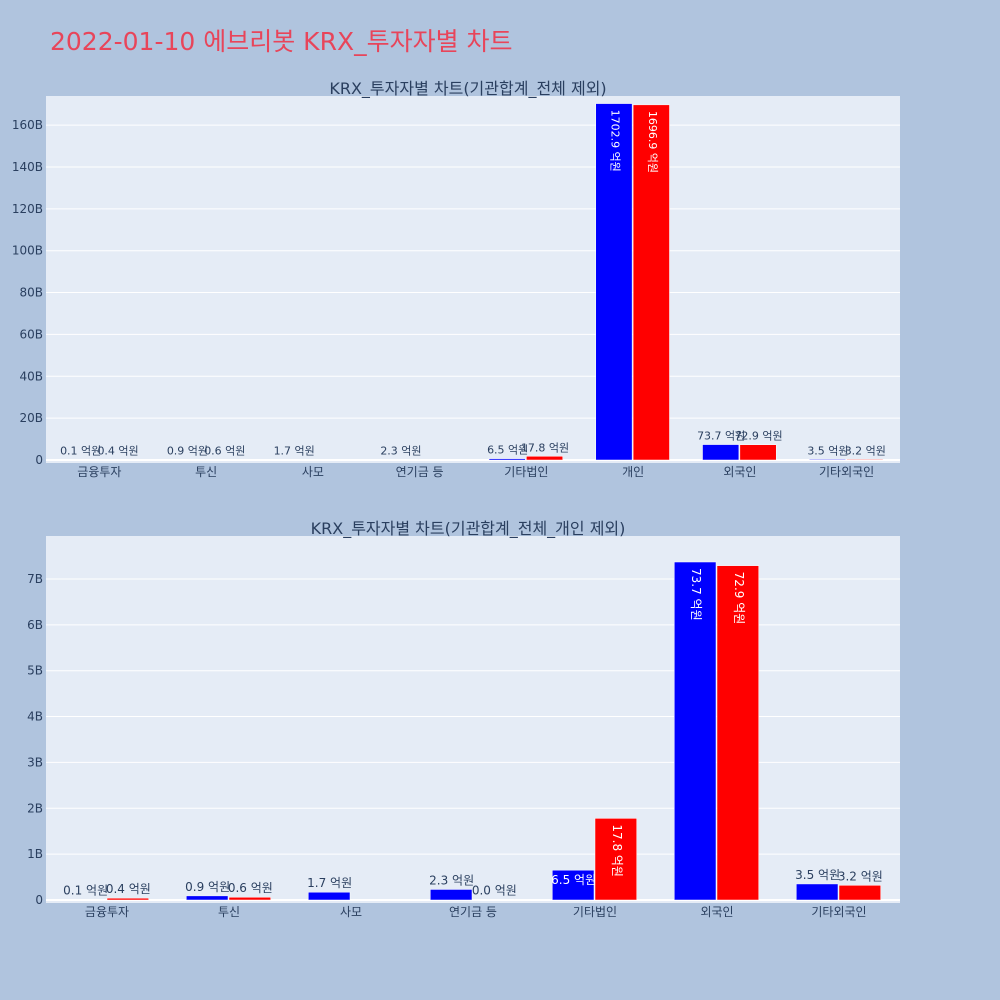  I want to click on y-tick-label: 100B, so click(27, 251).